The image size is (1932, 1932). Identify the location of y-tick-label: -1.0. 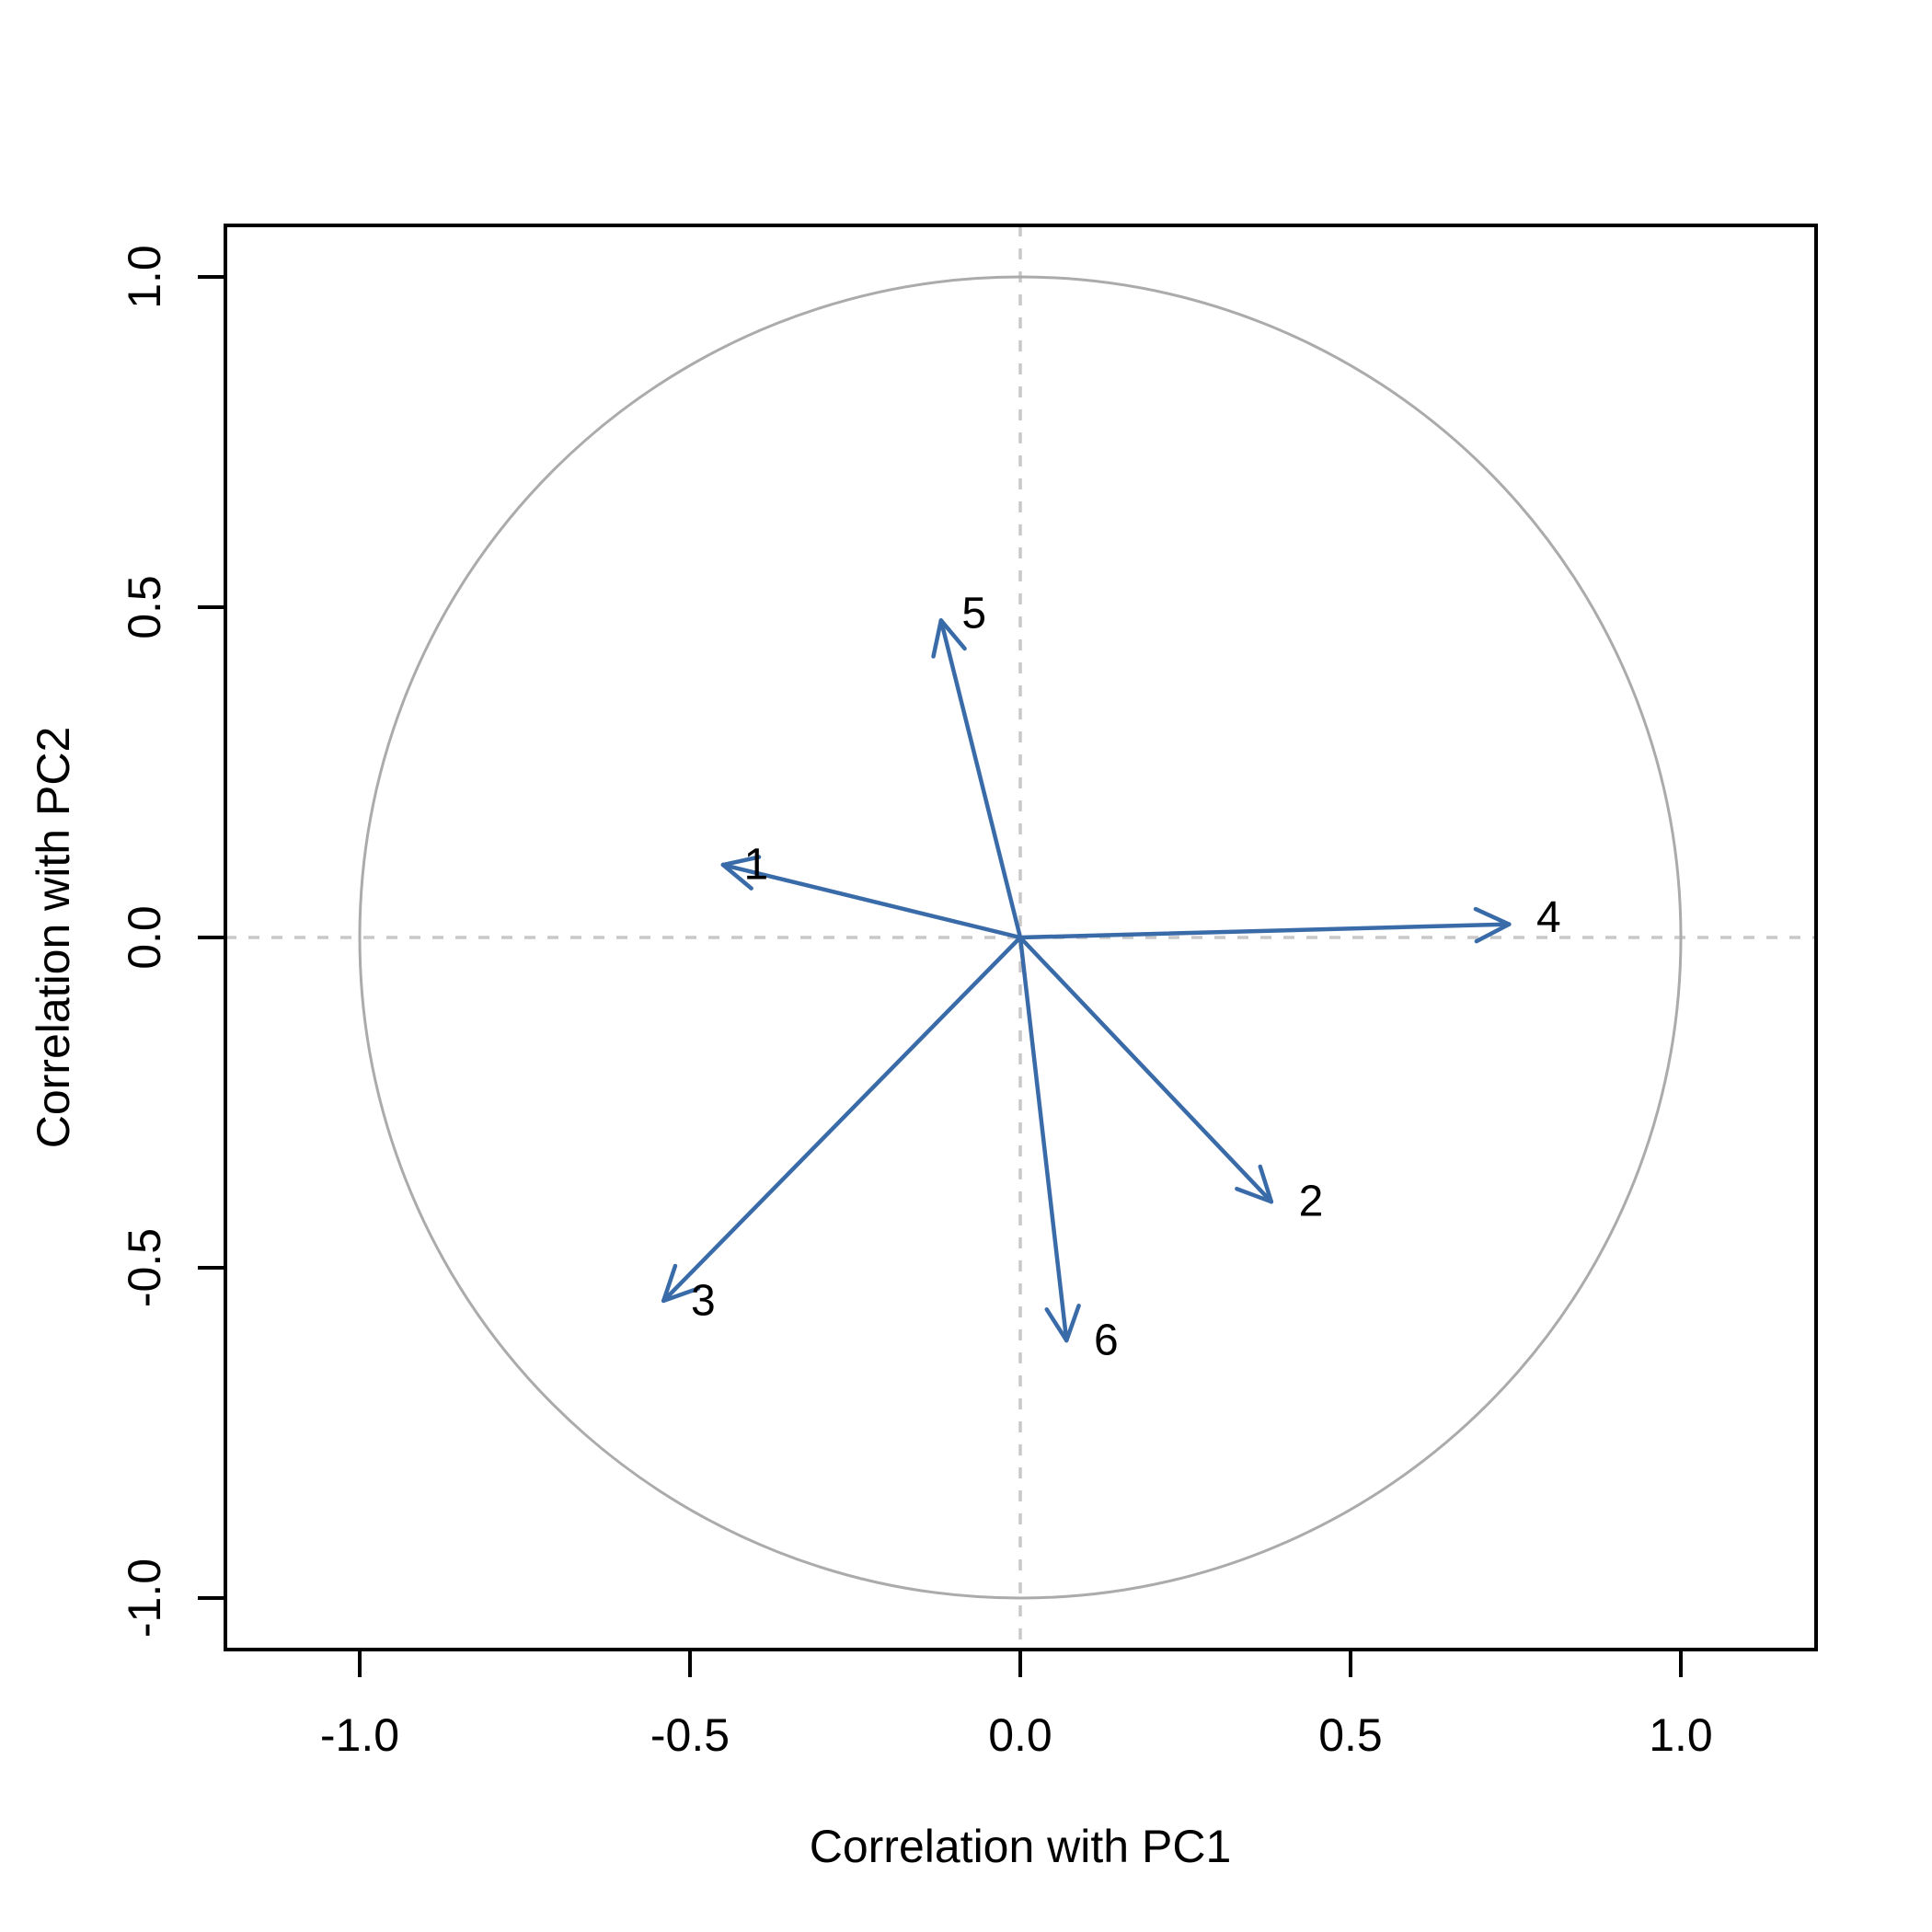
(144, 1598).